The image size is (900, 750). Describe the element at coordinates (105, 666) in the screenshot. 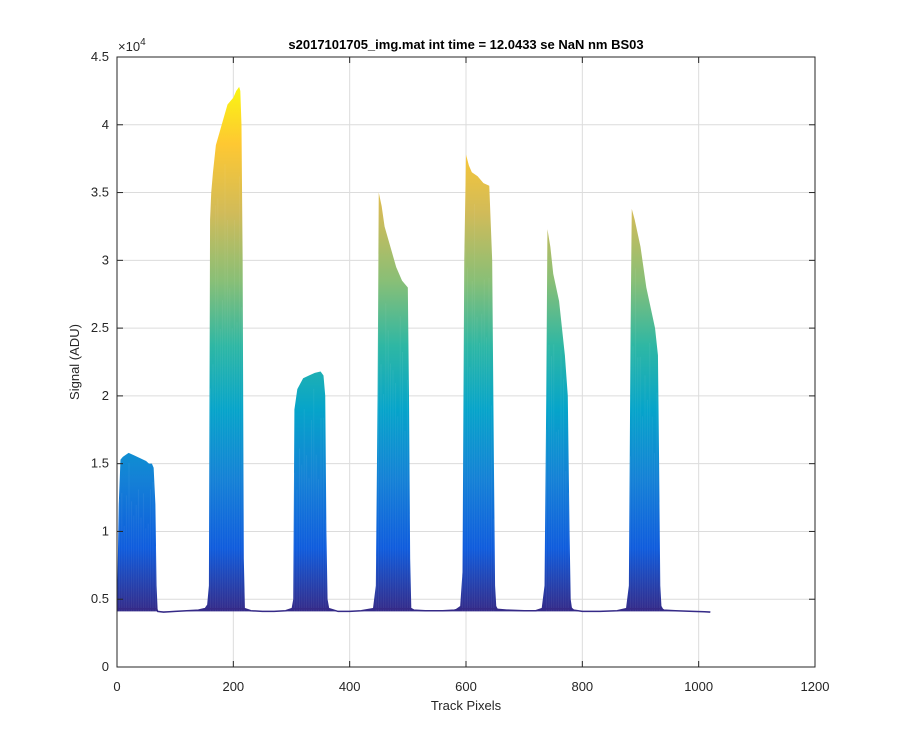

I see `y-tick-label: 0` at that location.